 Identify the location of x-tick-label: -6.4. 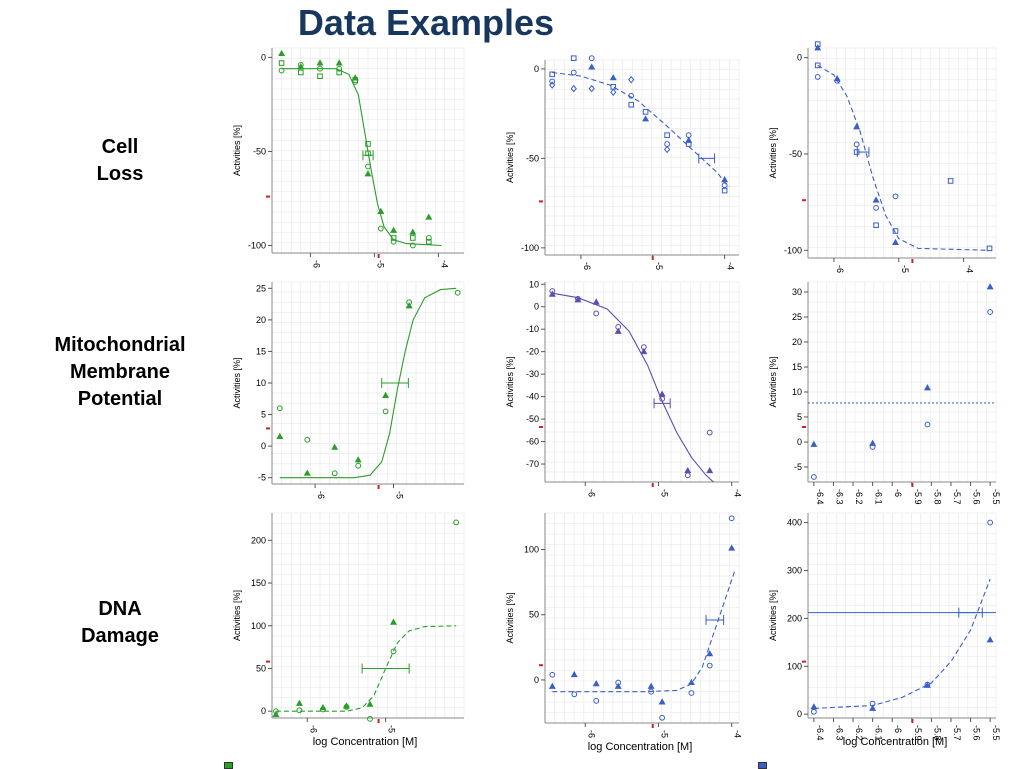
(820, 497).